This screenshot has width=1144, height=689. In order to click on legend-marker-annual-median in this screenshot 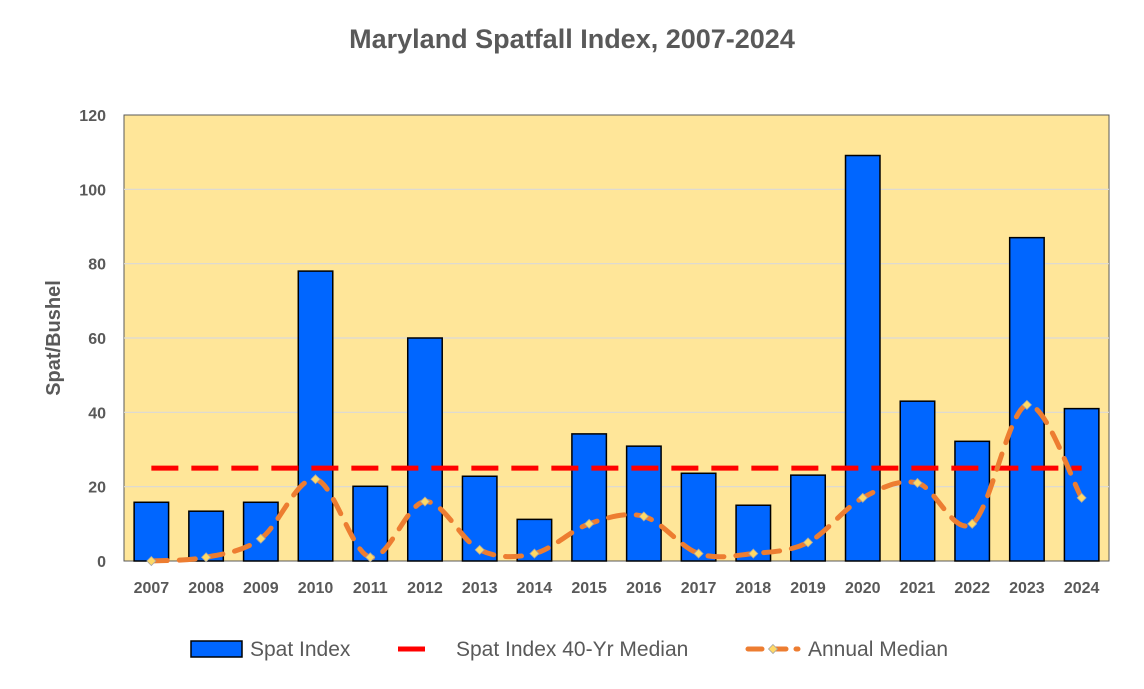, I will do `click(773, 649)`.